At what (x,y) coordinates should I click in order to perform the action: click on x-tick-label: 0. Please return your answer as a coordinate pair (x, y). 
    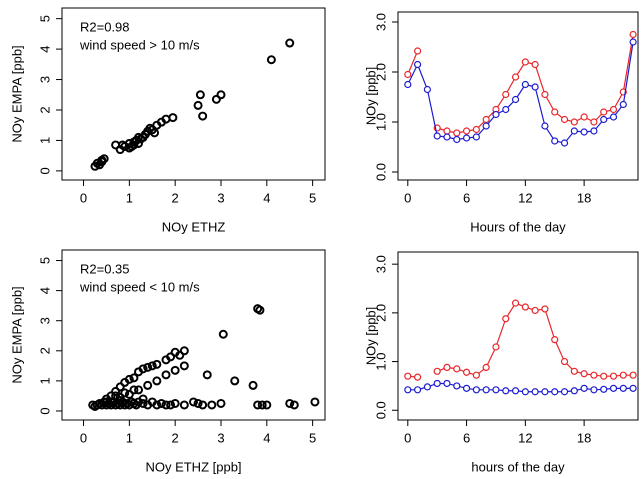
    Looking at the image, I should click on (407, 437).